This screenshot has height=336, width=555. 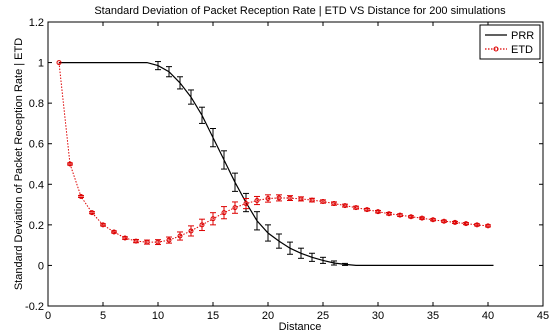 I want to click on legend-marker-etd, so click(x=496, y=49).